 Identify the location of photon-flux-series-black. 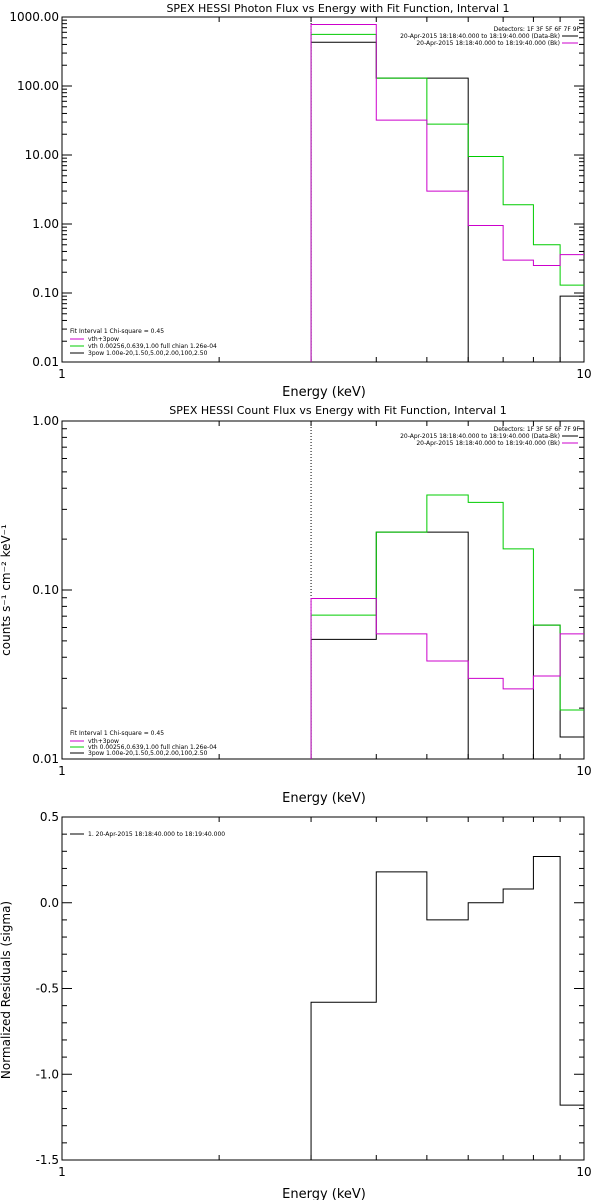
(447, 202).